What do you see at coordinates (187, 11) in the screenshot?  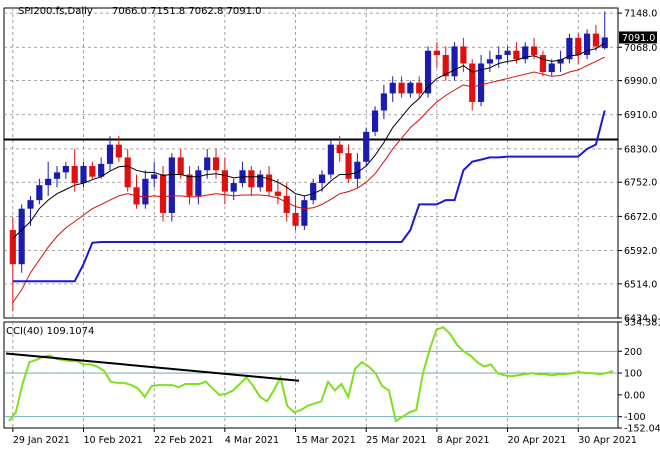 I see `price-ohlc-values: 7066.0 7151.8 7062.8 7091.0` at bounding box center [187, 11].